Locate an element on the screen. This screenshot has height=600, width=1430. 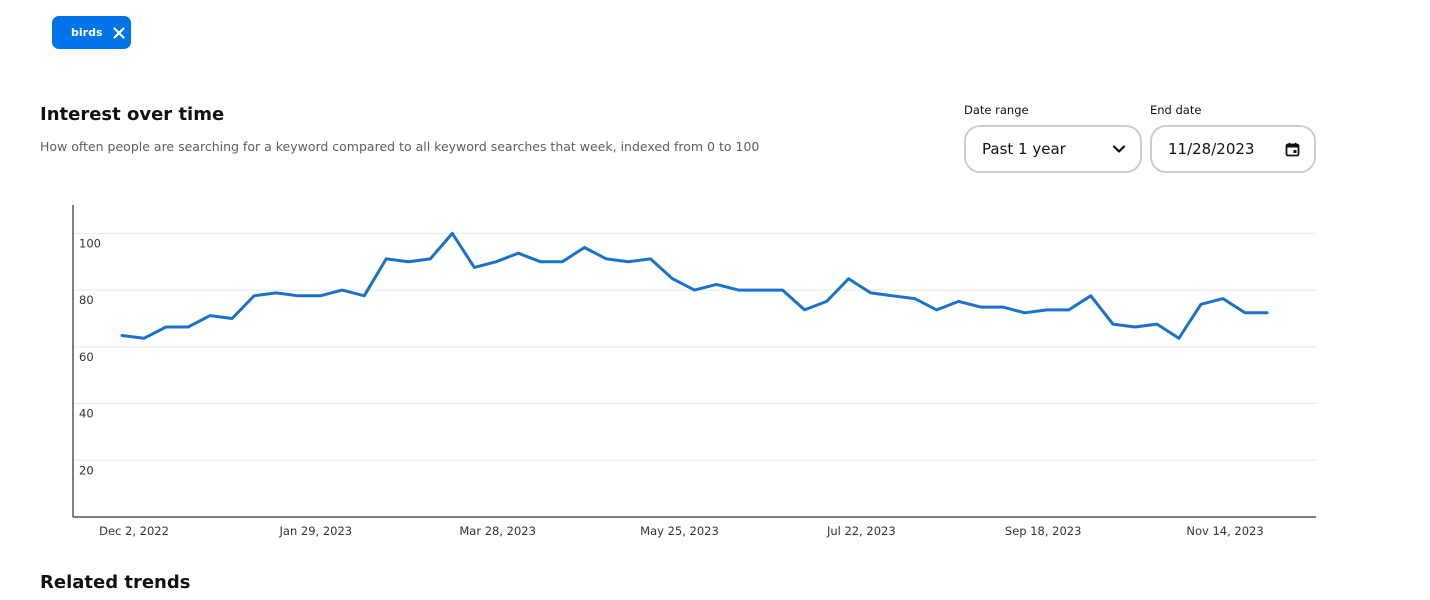
x-tick-label: Mar 28, 2023 is located at coordinates (497, 531).